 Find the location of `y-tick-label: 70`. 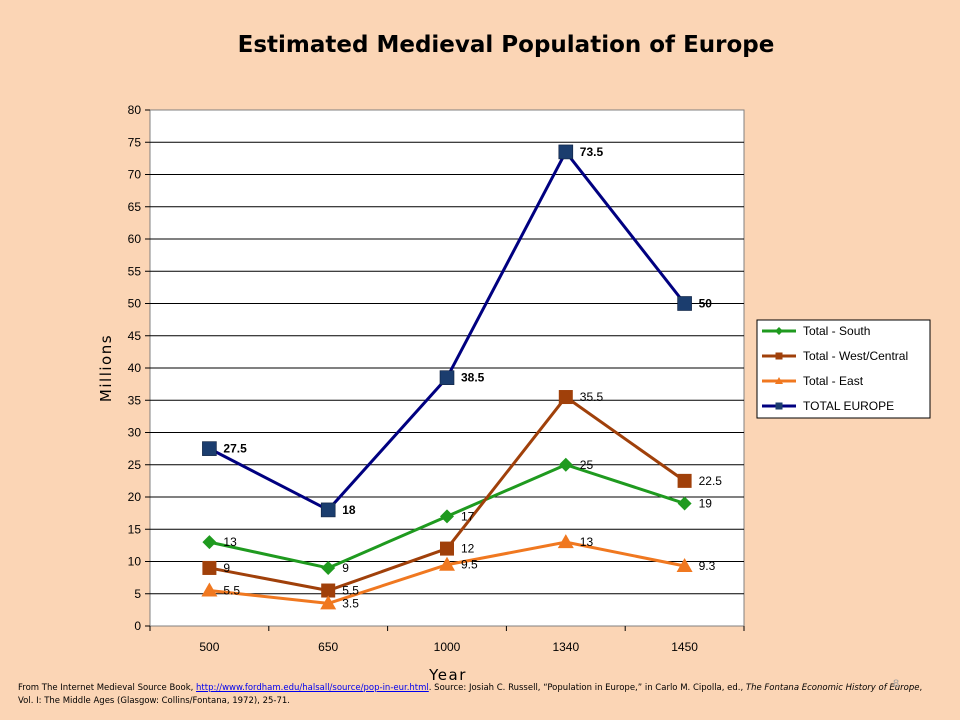

y-tick-label: 70 is located at coordinates (135, 175).